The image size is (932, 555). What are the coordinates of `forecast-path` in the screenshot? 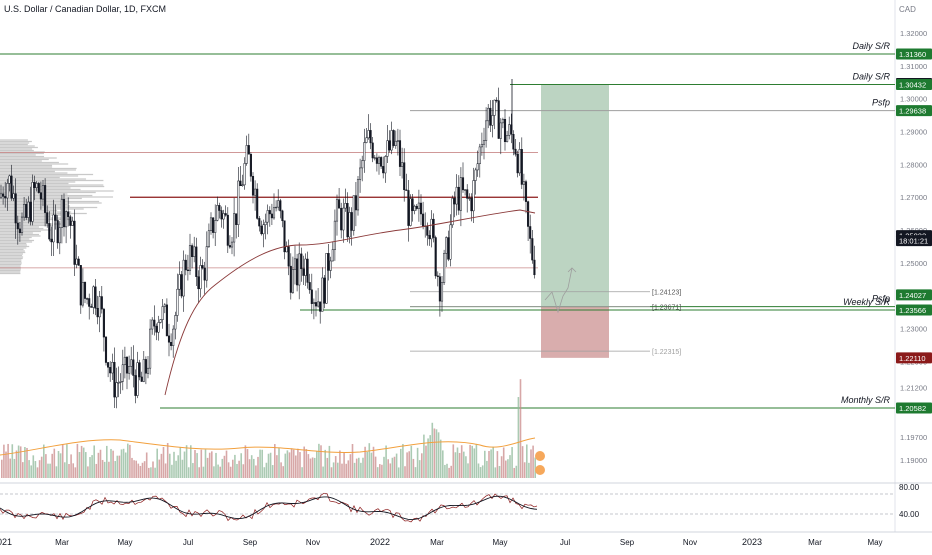 It's located at (558, 290).